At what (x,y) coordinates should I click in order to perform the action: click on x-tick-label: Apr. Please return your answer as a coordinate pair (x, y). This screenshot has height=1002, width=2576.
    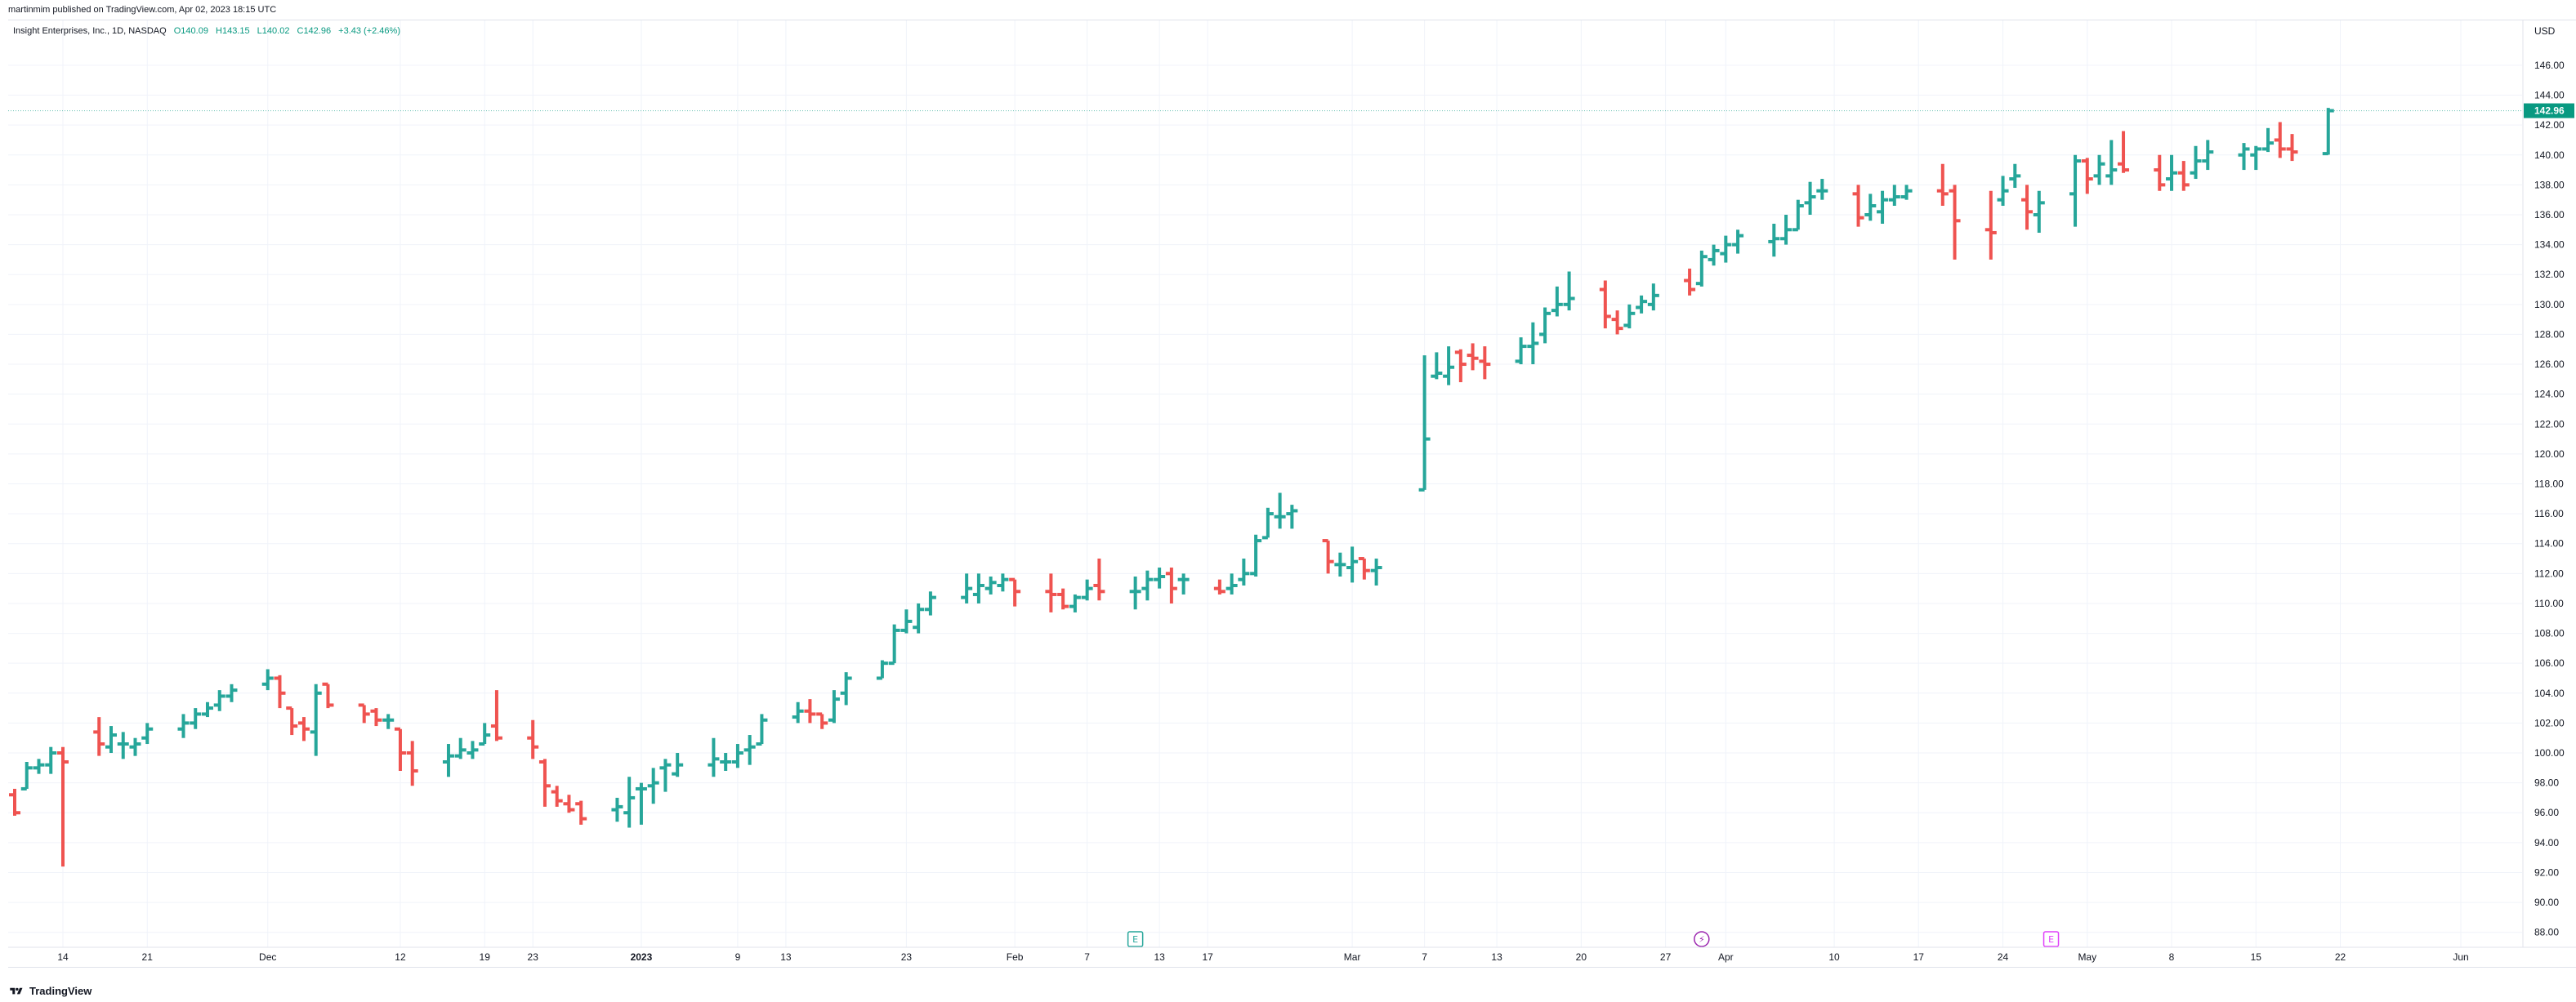
    Looking at the image, I should click on (1726, 957).